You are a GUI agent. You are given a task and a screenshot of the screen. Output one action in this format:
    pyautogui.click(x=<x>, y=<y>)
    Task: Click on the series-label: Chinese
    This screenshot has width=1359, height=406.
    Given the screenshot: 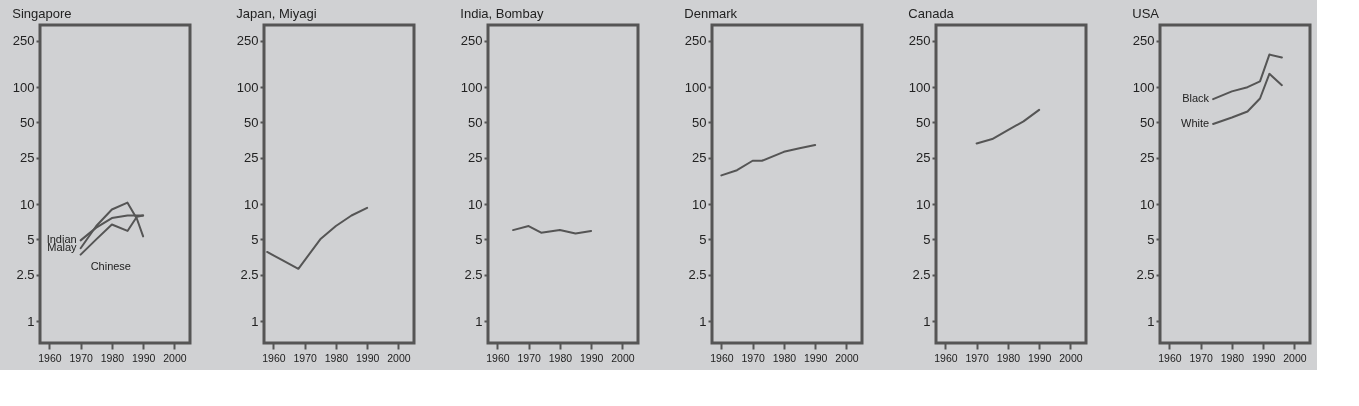 What is the action you would take?
    pyautogui.click(x=110, y=265)
    